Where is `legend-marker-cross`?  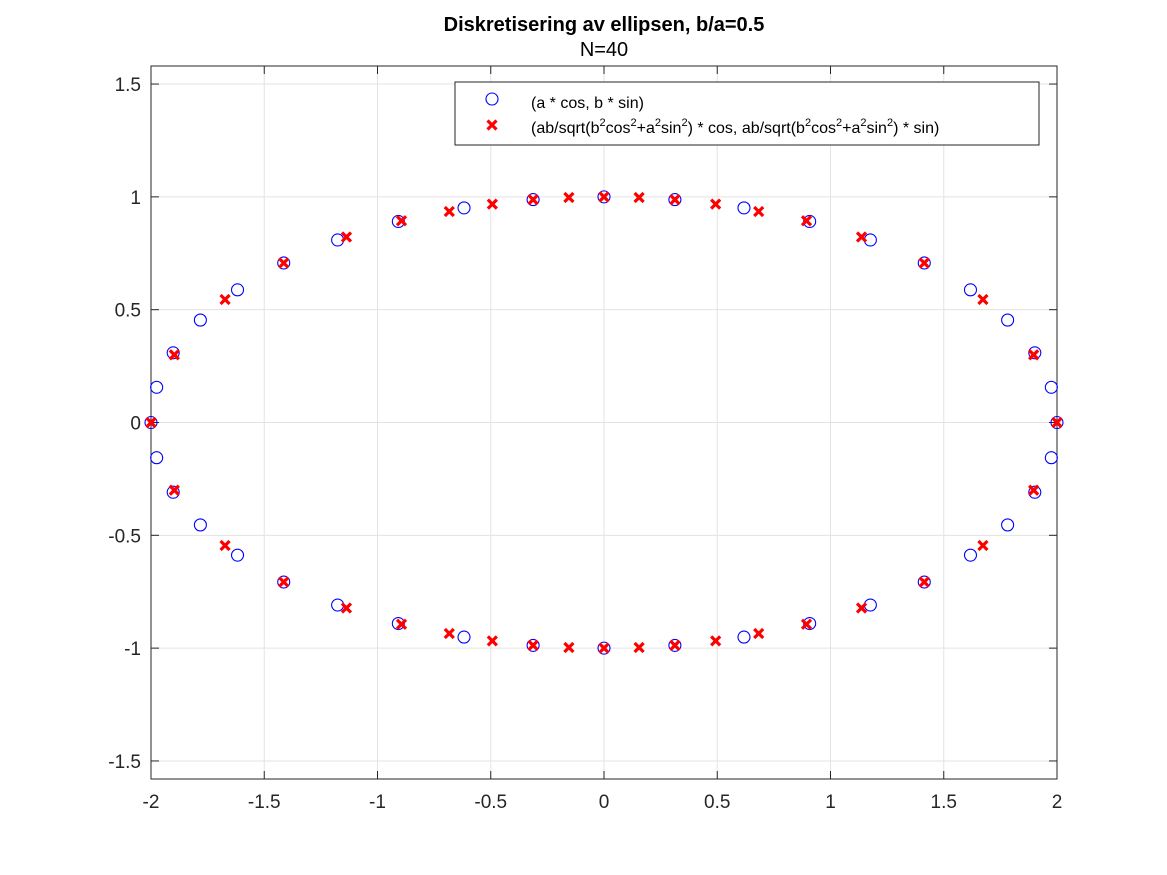
legend-marker-cross is located at coordinates (492, 125).